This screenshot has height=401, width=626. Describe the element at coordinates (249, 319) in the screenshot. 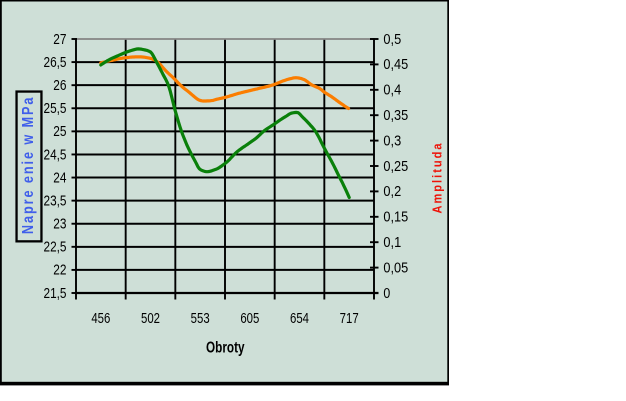

I see `svg-text: 605` at that location.